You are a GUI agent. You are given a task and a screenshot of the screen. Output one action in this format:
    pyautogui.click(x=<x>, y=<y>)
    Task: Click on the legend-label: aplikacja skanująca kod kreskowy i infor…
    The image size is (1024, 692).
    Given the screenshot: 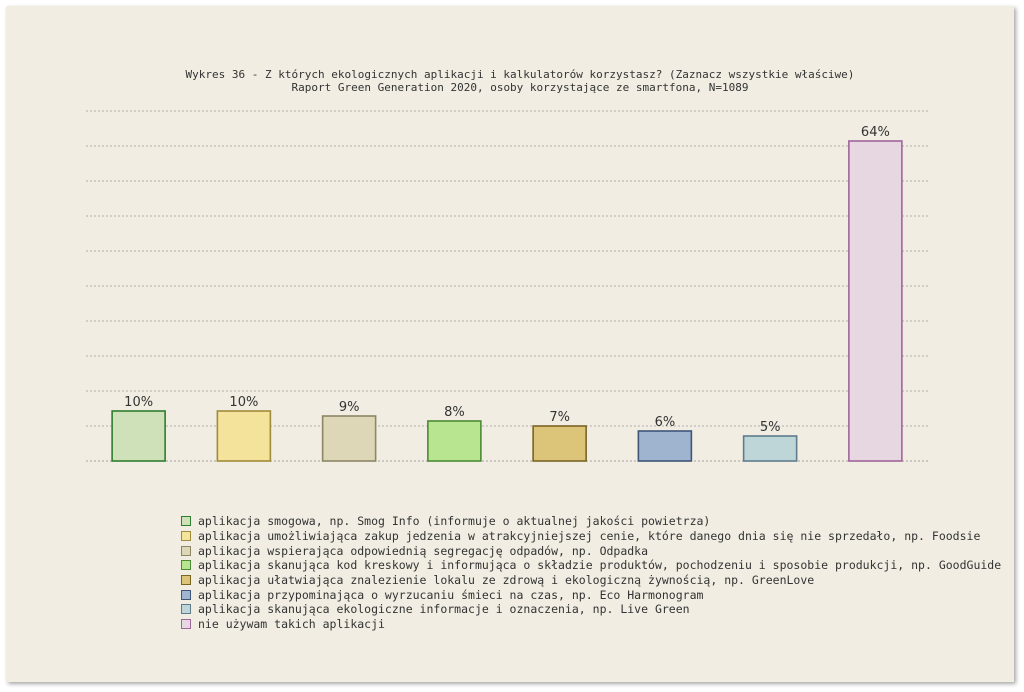 What is the action you would take?
    pyautogui.click(x=600, y=565)
    